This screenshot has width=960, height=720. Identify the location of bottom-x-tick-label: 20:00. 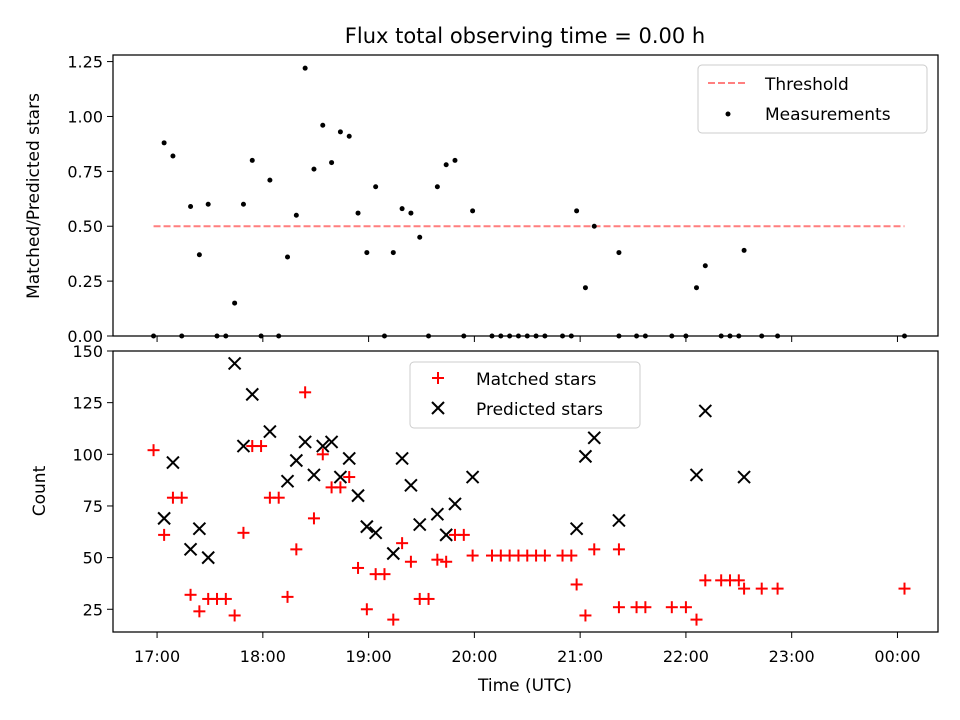
(474, 656).